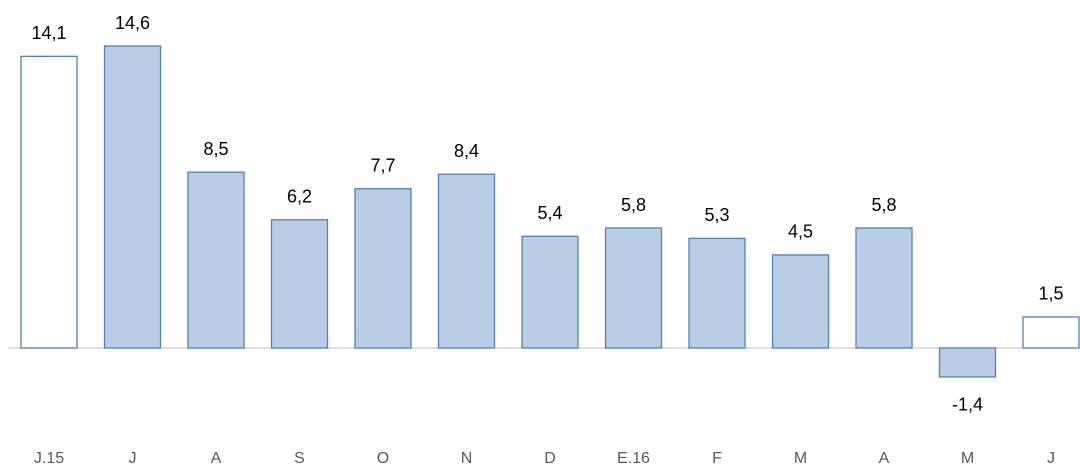 The image size is (1080, 466). Describe the element at coordinates (215, 149) in the screenshot. I see `value-label: 8,5` at that location.